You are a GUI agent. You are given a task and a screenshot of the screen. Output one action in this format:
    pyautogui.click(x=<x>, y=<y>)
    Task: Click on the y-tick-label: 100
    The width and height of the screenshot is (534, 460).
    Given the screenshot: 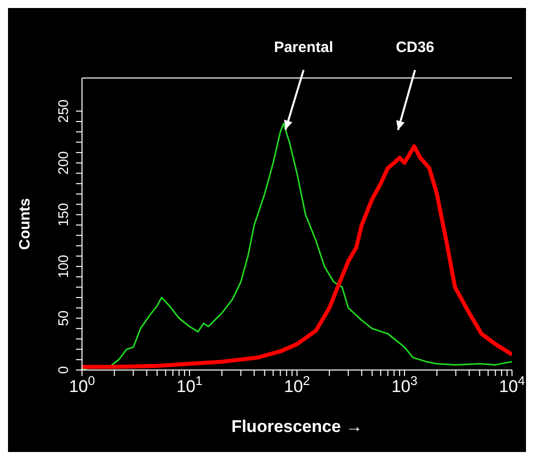 What is the action you would take?
    pyautogui.click(x=63, y=266)
    